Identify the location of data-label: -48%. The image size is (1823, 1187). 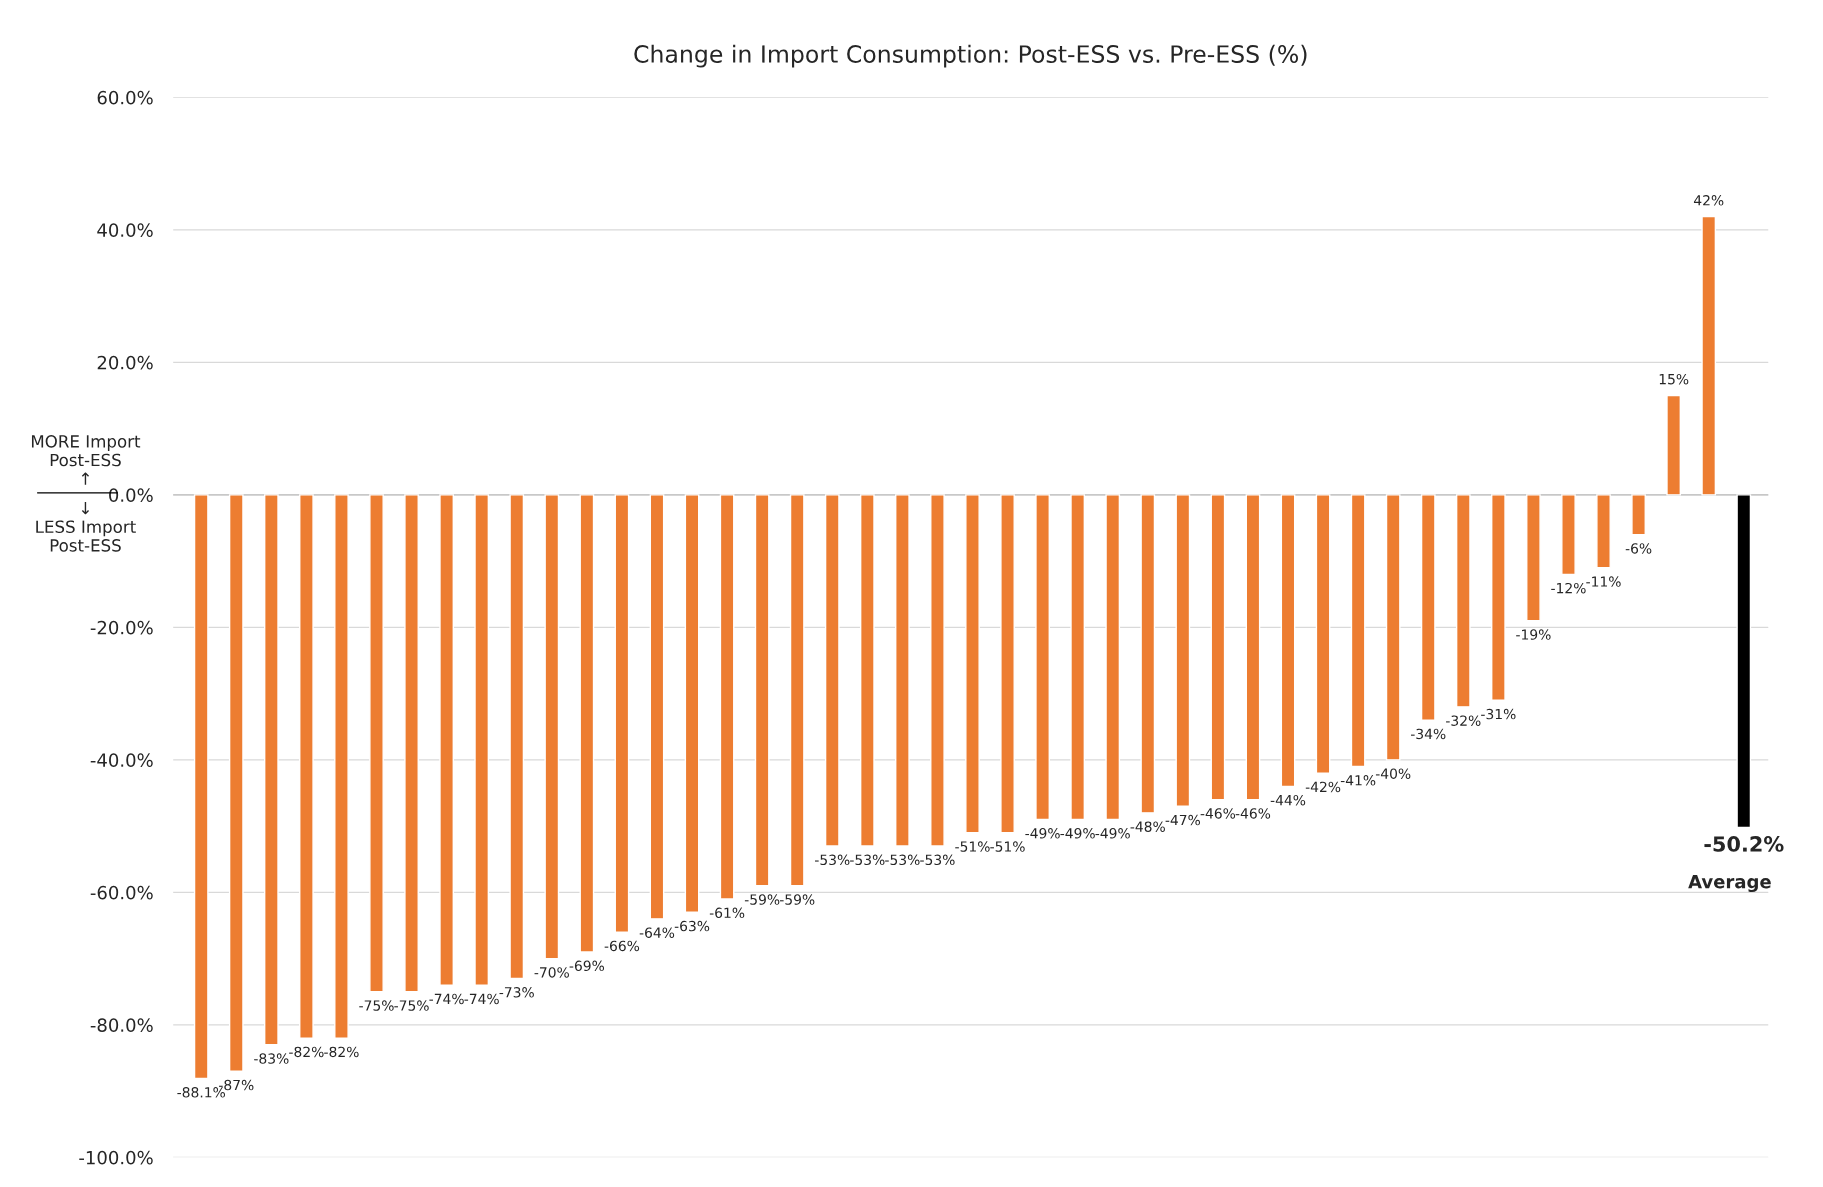
(1147, 826).